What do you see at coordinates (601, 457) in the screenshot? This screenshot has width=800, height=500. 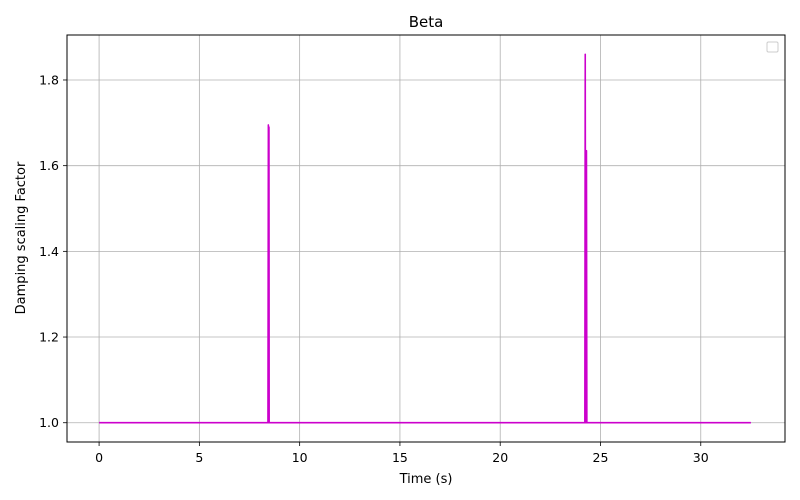 I see `x-tick-label: 25` at bounding box center [601, 457].